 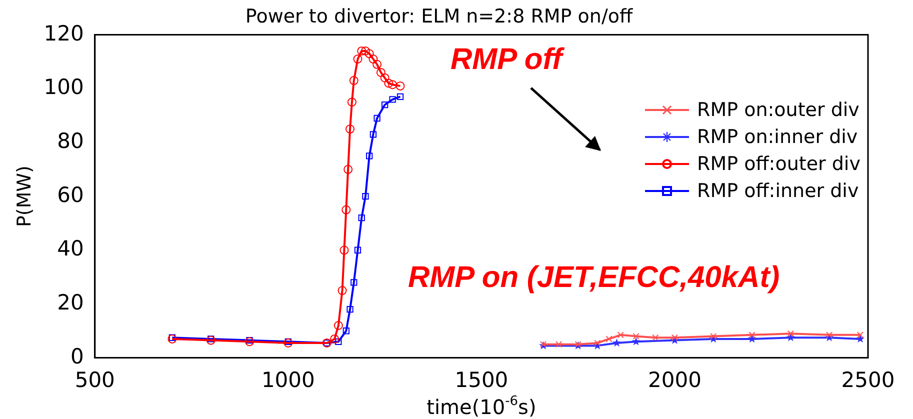 What do you see at coordinates (70, 248) in the screenshot?
I see `y-tick-label: 40` at bounding box center [70, 248].